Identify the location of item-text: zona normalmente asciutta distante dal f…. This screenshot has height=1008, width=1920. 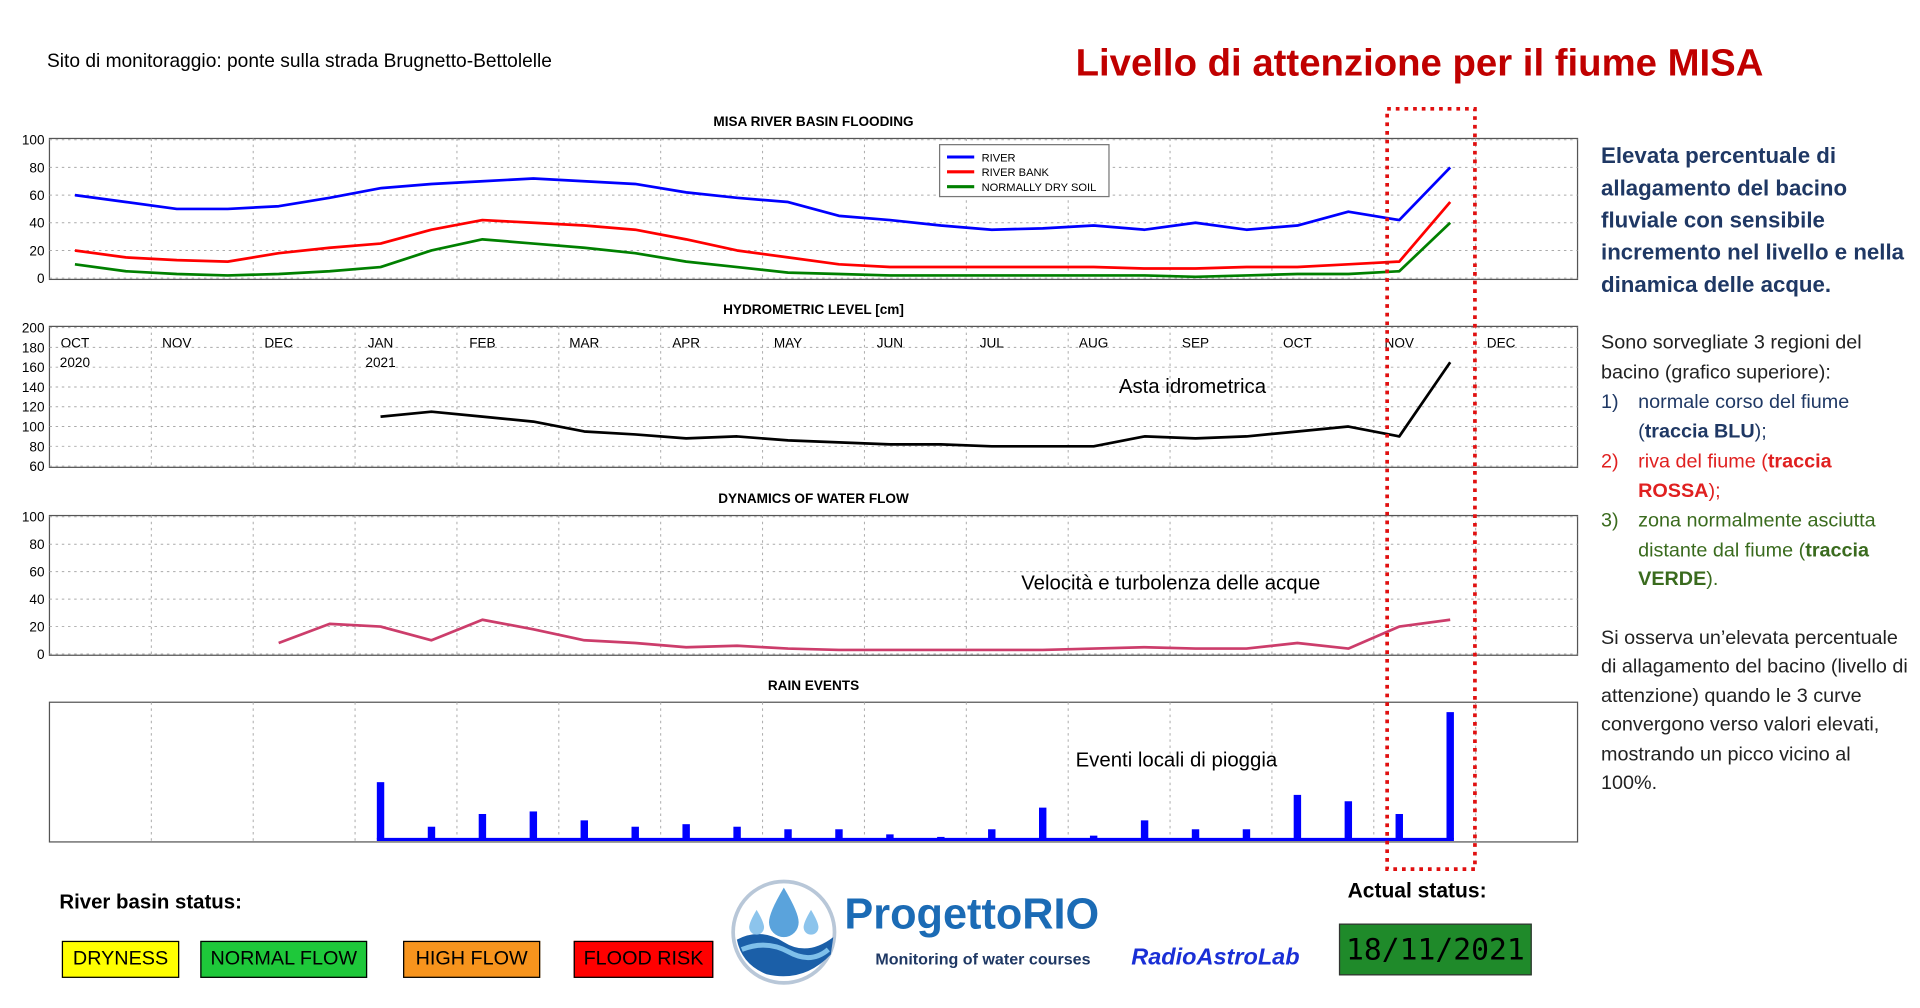
(1757, 535).